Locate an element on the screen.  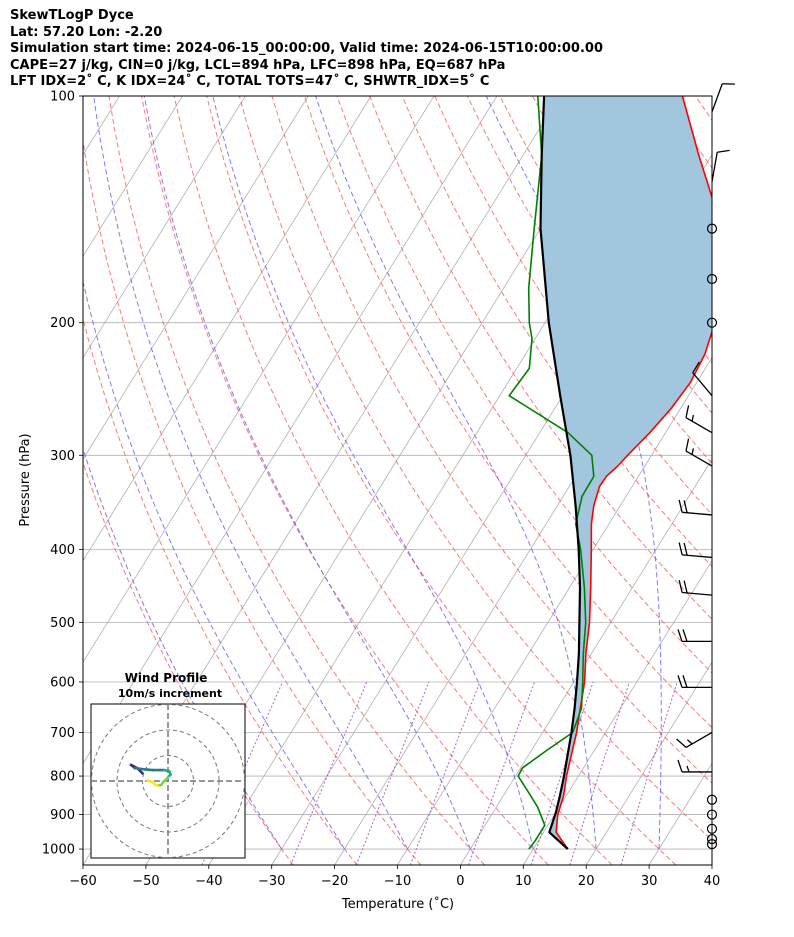
y-tick-label: 800 is located at coordinates (62, 777).